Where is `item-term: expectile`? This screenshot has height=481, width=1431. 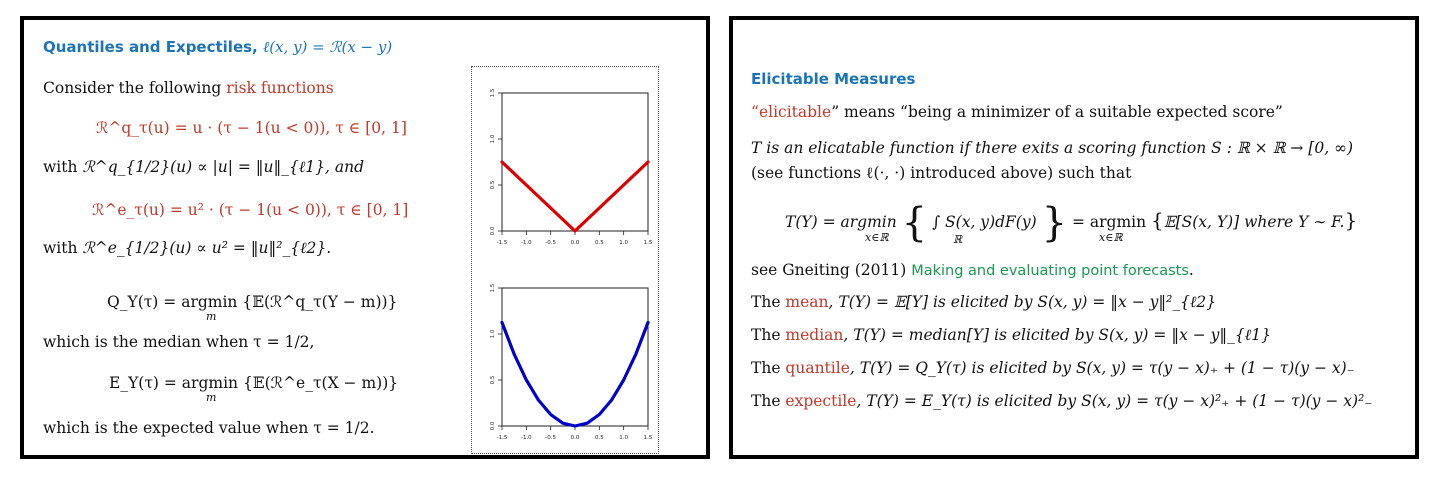 item-term: expectile is located at coordinates (821, 401).